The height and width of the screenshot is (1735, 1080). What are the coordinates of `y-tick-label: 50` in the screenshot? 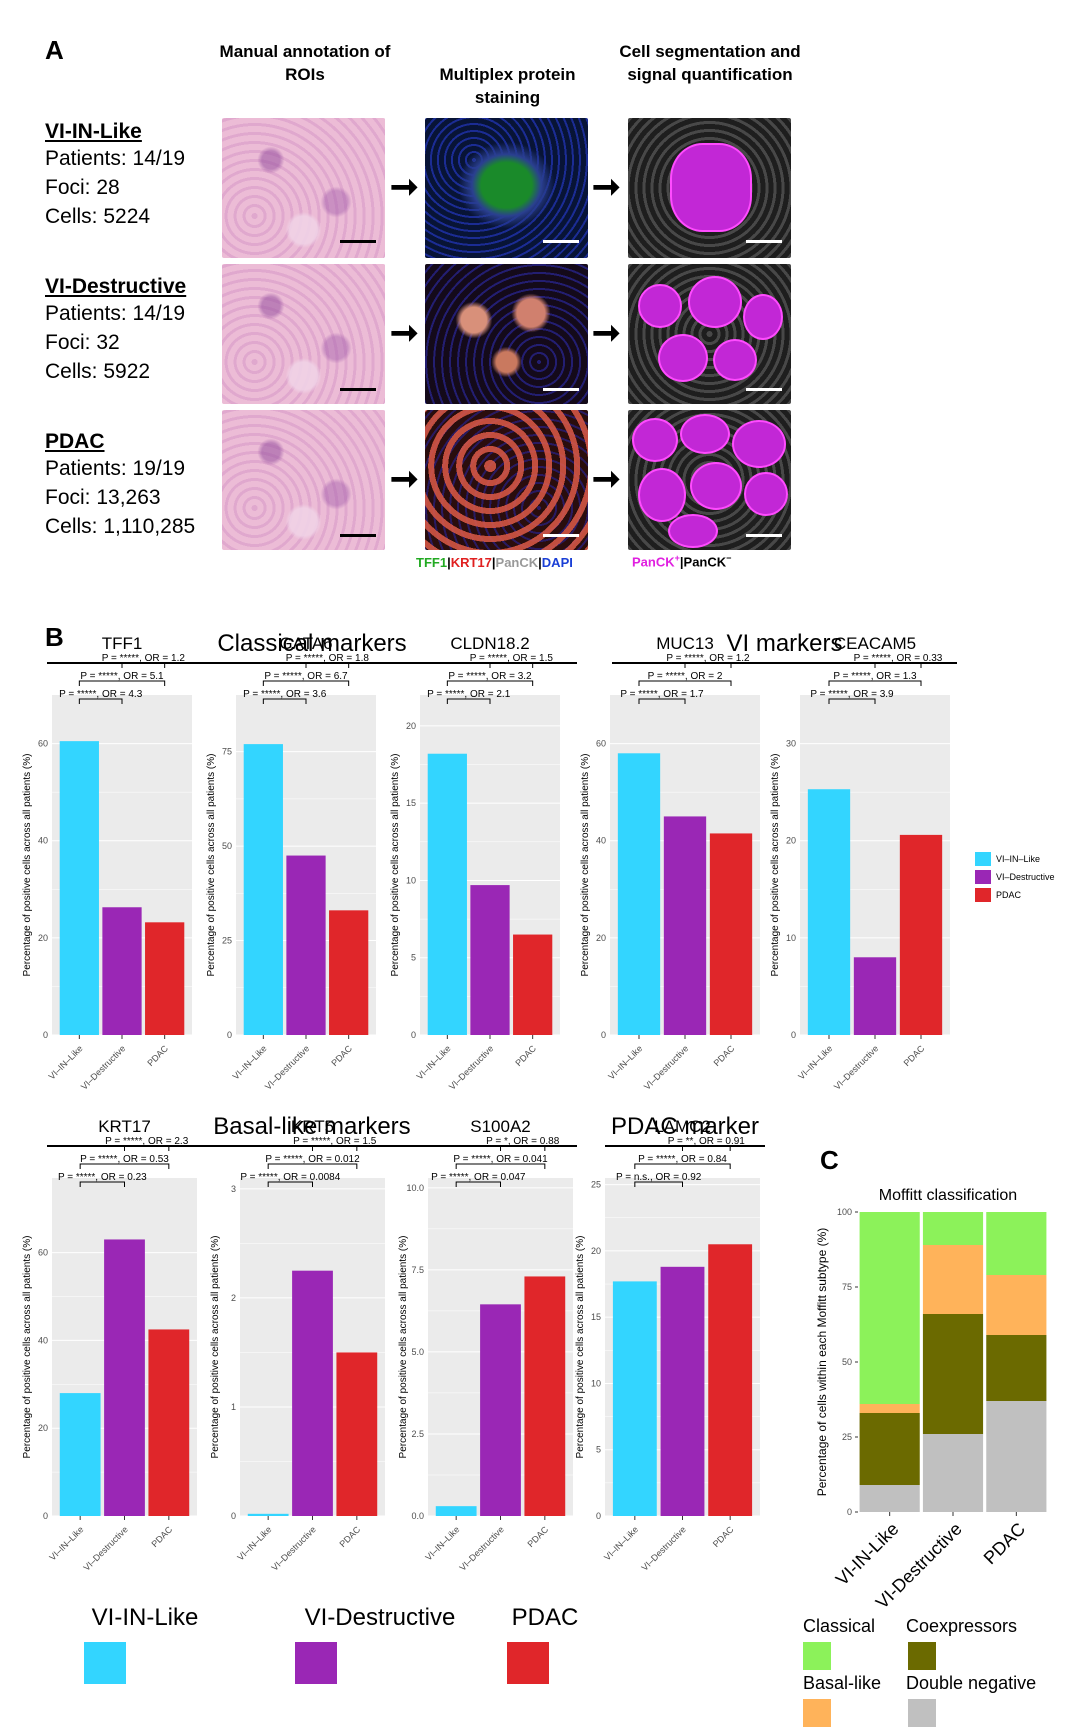 It's located at (227, 846).